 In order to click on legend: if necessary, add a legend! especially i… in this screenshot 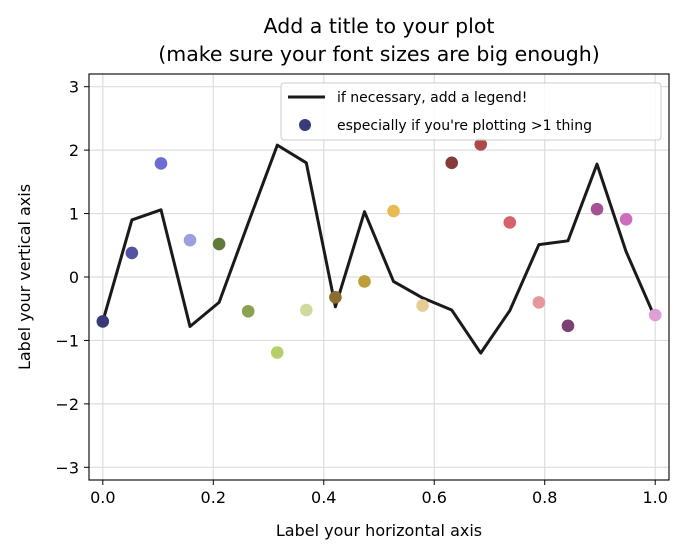, I will do `click(471, 111)`.